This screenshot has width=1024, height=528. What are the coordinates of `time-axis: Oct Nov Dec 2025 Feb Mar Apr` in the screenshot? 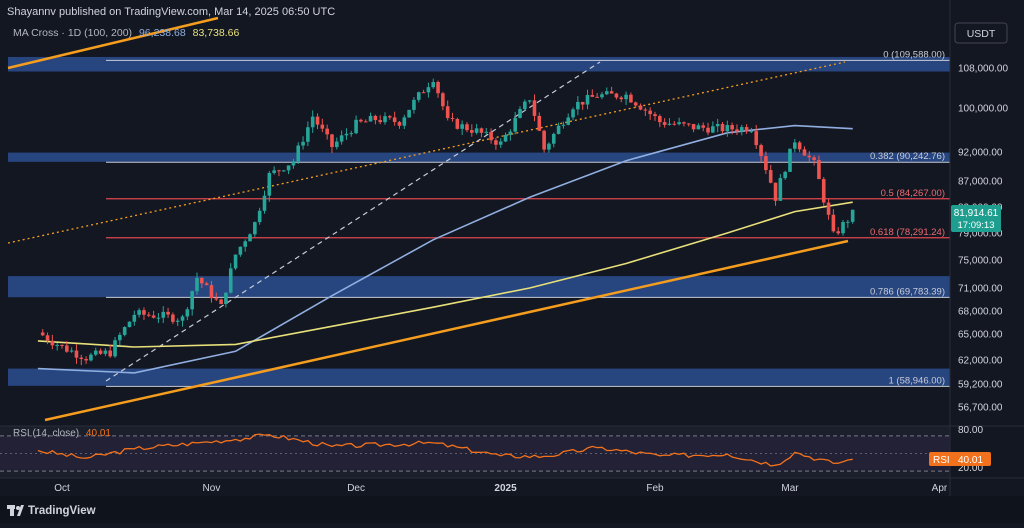 It's located at (501, 488).